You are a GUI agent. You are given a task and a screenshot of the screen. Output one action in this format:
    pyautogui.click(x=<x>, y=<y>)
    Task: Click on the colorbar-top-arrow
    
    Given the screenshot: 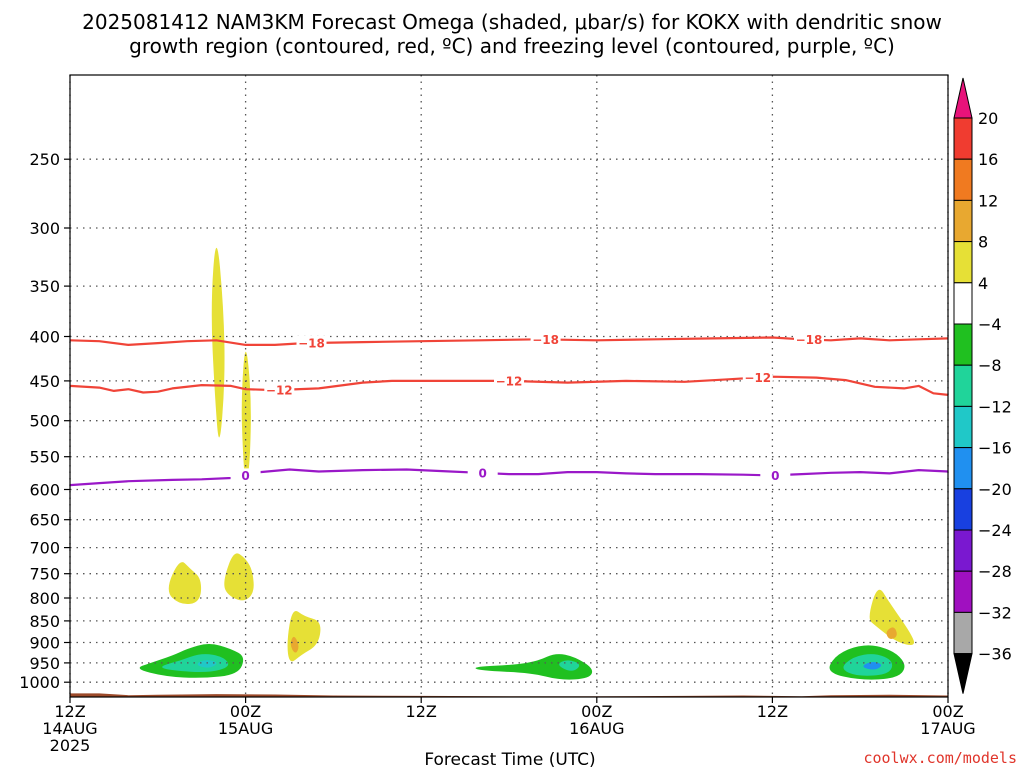 What is the action you would take?
    pyautogui.click(x=963, y=98)
    